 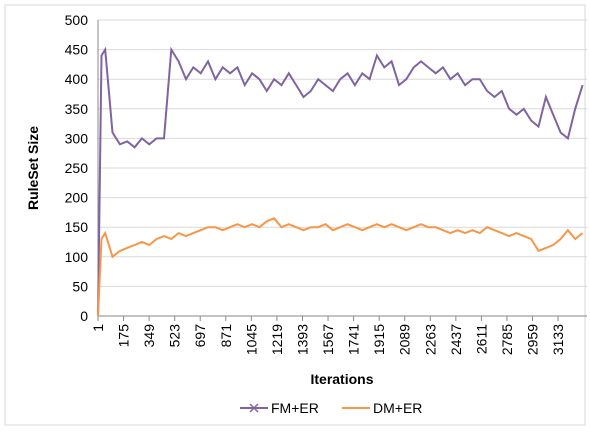 I want to click on x-tick-label: 523, so click(x=175, y=336).